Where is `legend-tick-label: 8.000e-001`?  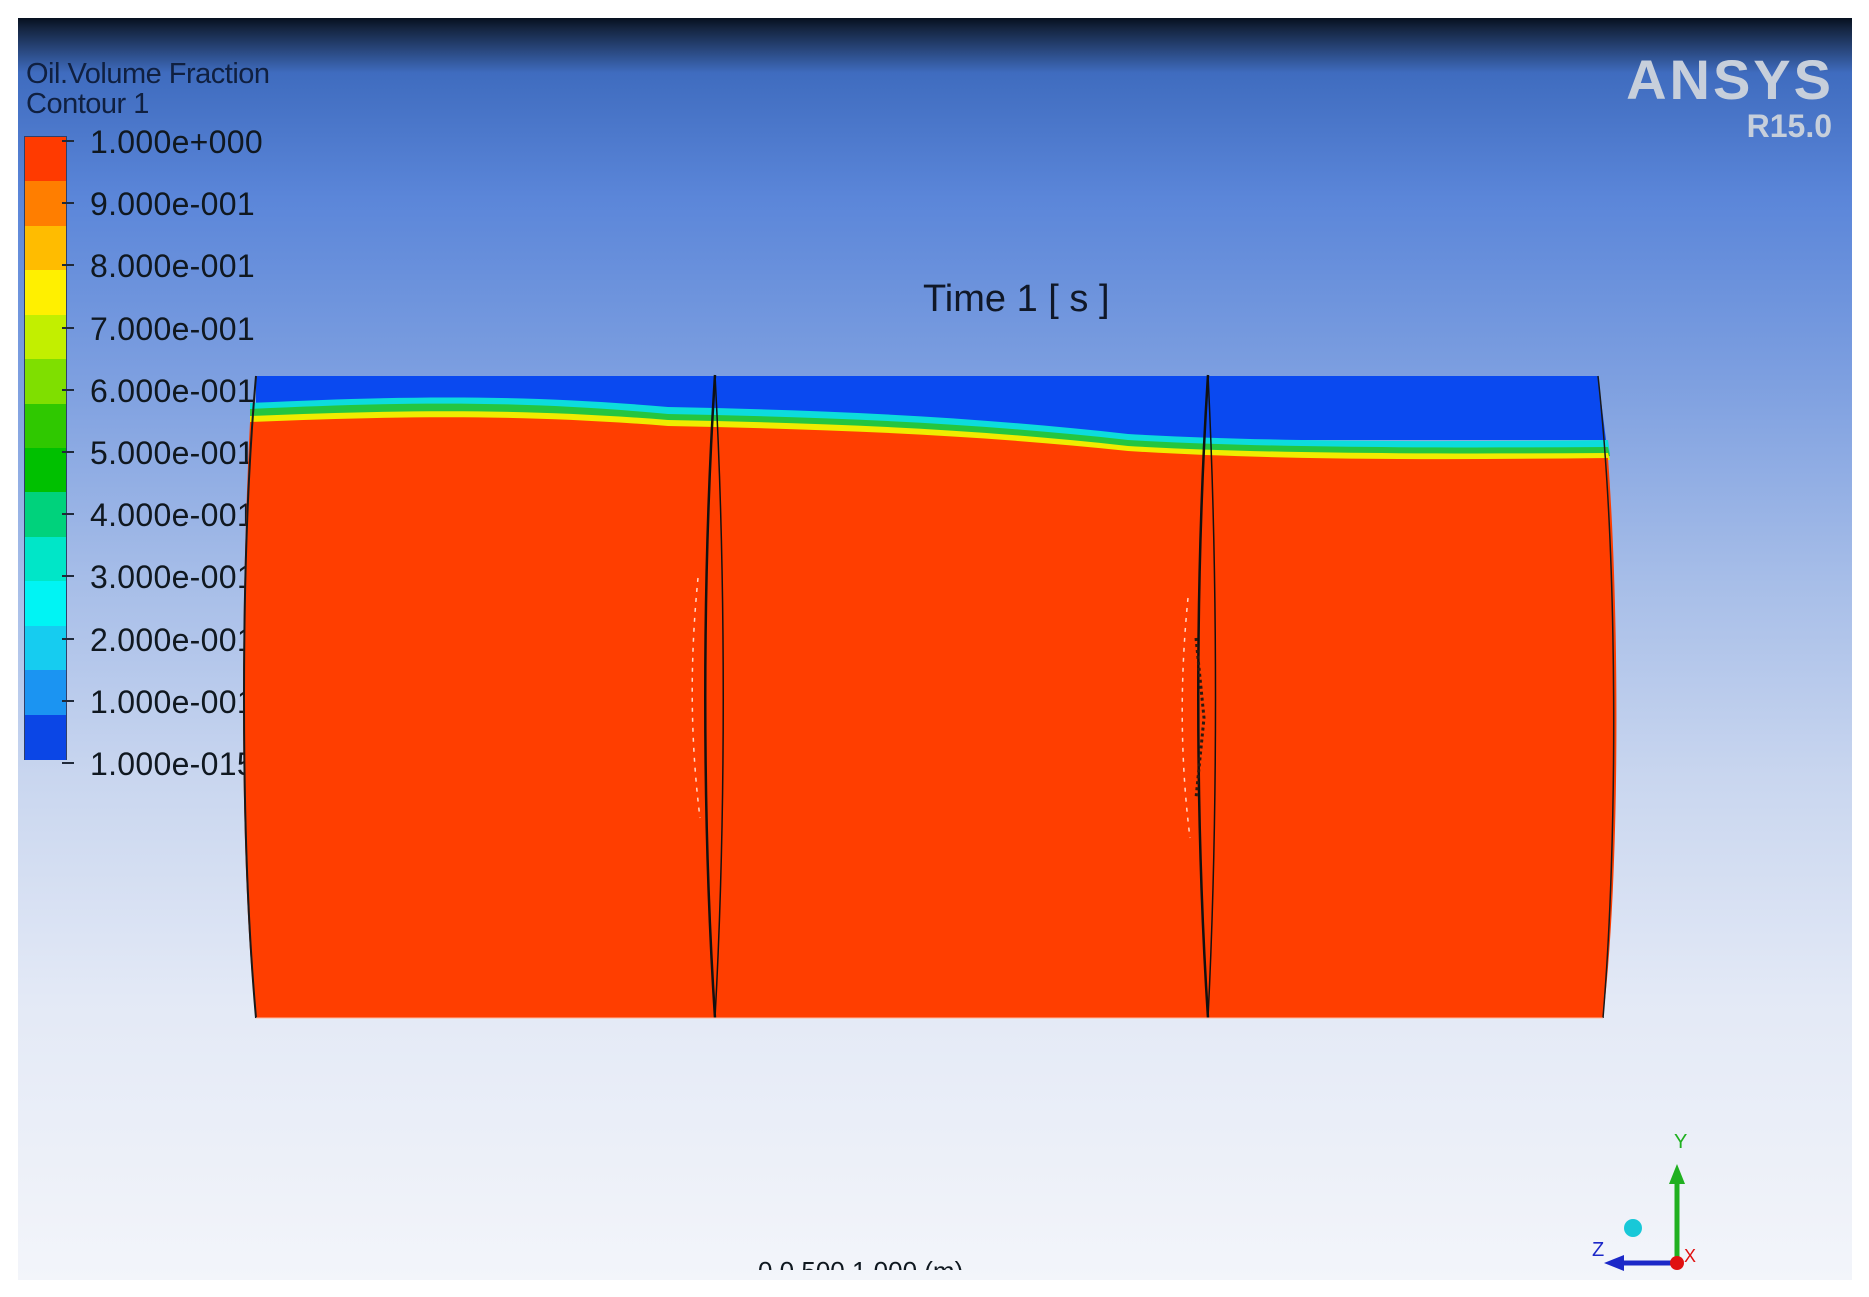
legend-tick-label: 8.000e-001 is located at coordinates (172, 266).